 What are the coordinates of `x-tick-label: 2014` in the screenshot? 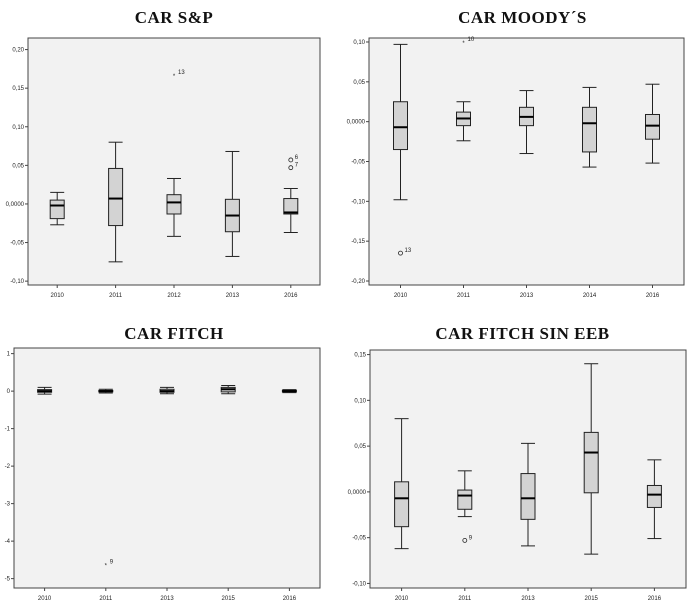 It's located at (590, 296).